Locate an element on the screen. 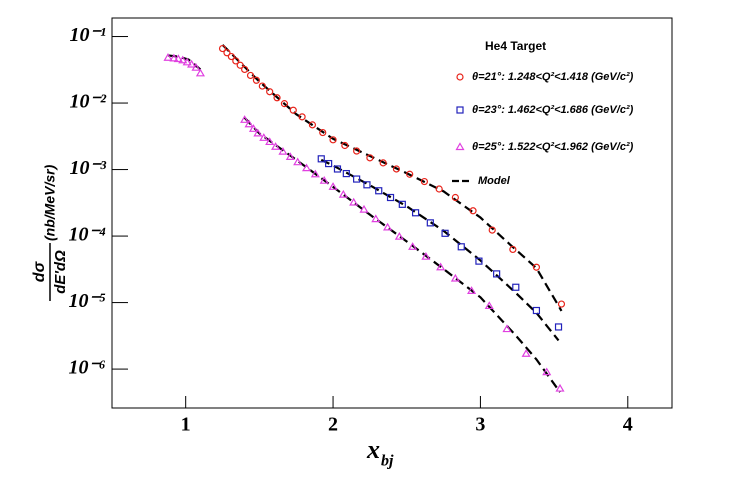  y-tick-label: 10⁻² is located at coordinates (88, 102).